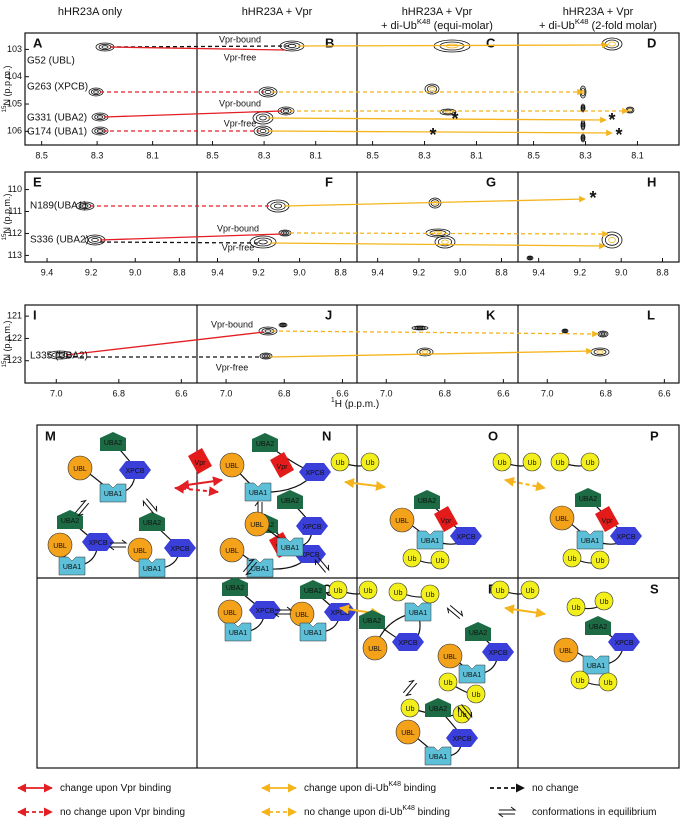  Describe the element at coordinates (240, 123) in the screenshot. I see `state-label: Vpr-free` at that location.